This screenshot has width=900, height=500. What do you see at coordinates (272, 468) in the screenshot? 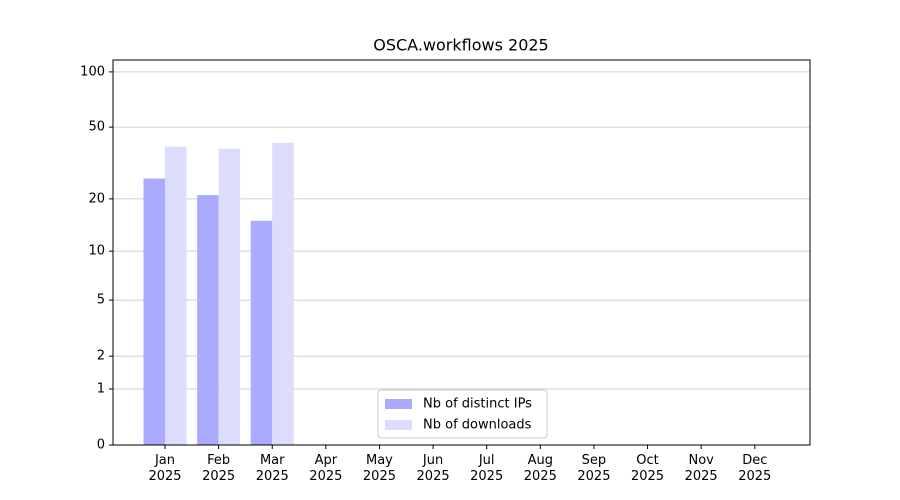
I see `x-tick-label: Mar 2025` at bounding box center [272, 468].